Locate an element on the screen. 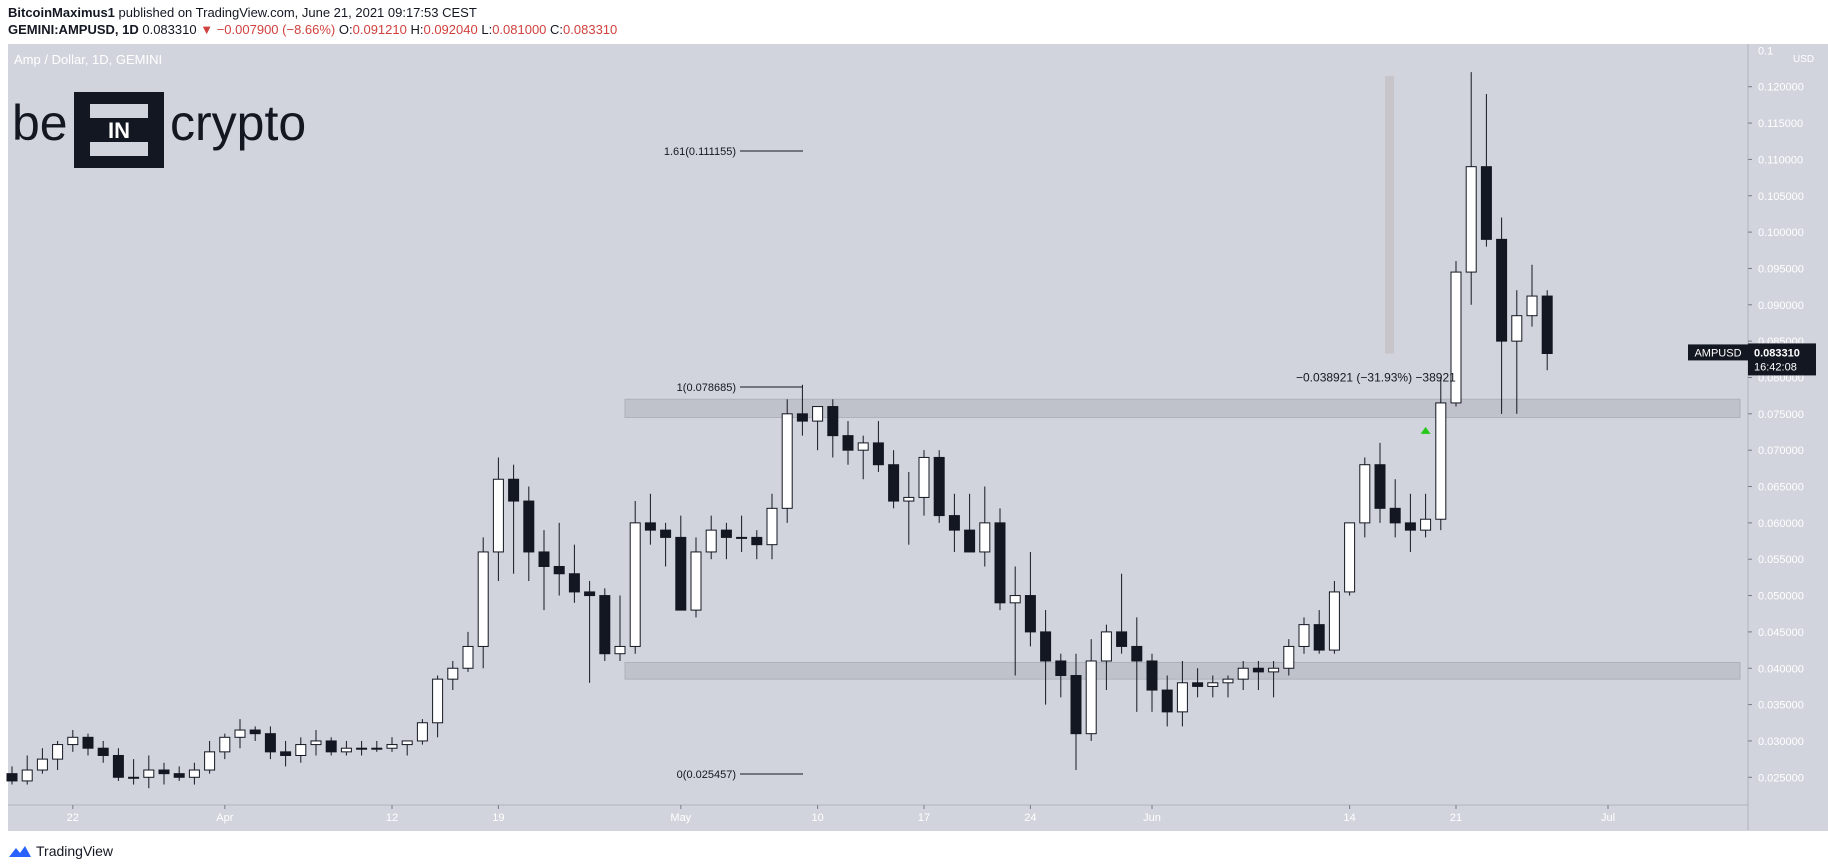 Image resolution: width=1828 pixels, height=867 pixels. close-value: 0.083310 is located at coordinates (590, 29).